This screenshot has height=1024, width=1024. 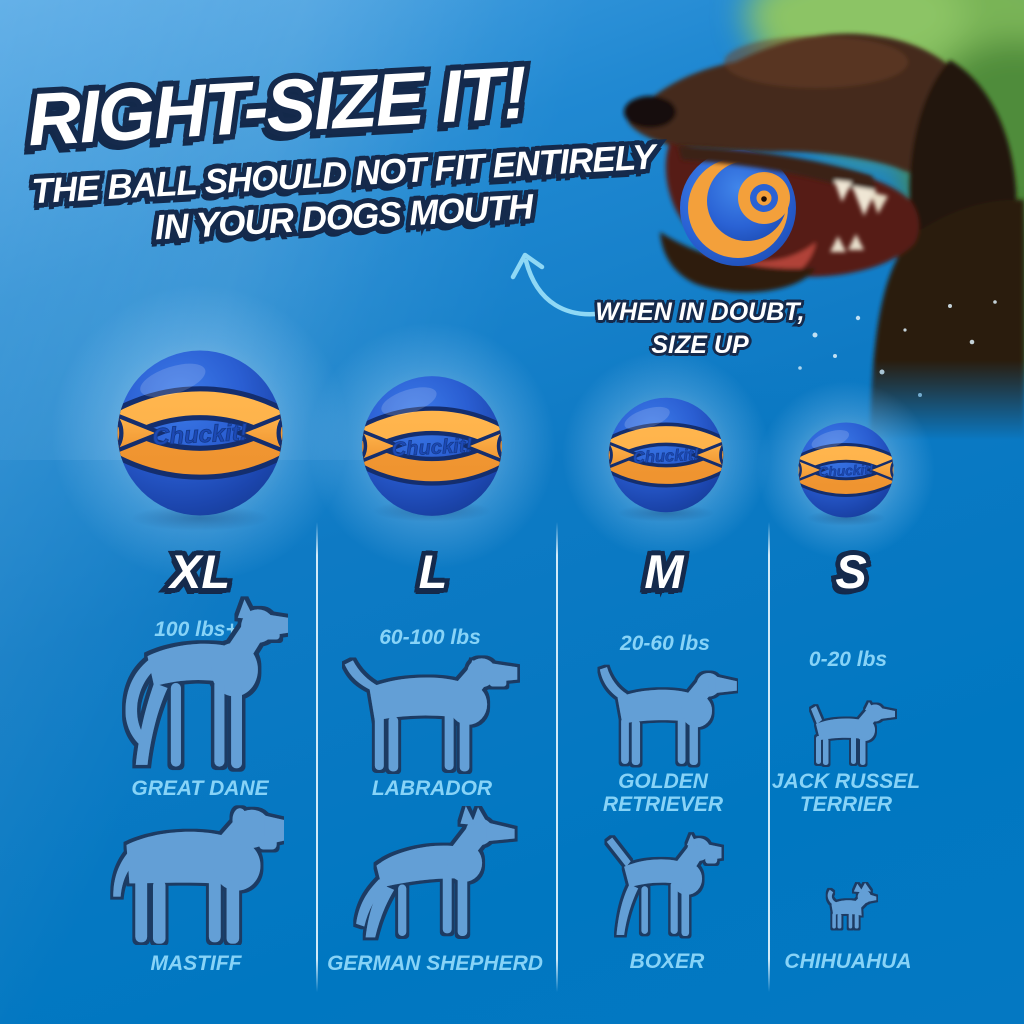 What do you see at coordinates (846, 793) in the screenshot?
I see `breed-label-jack-russel-terrier: JACK RUSSEL TERRIER` at bounding box center [846, 793].